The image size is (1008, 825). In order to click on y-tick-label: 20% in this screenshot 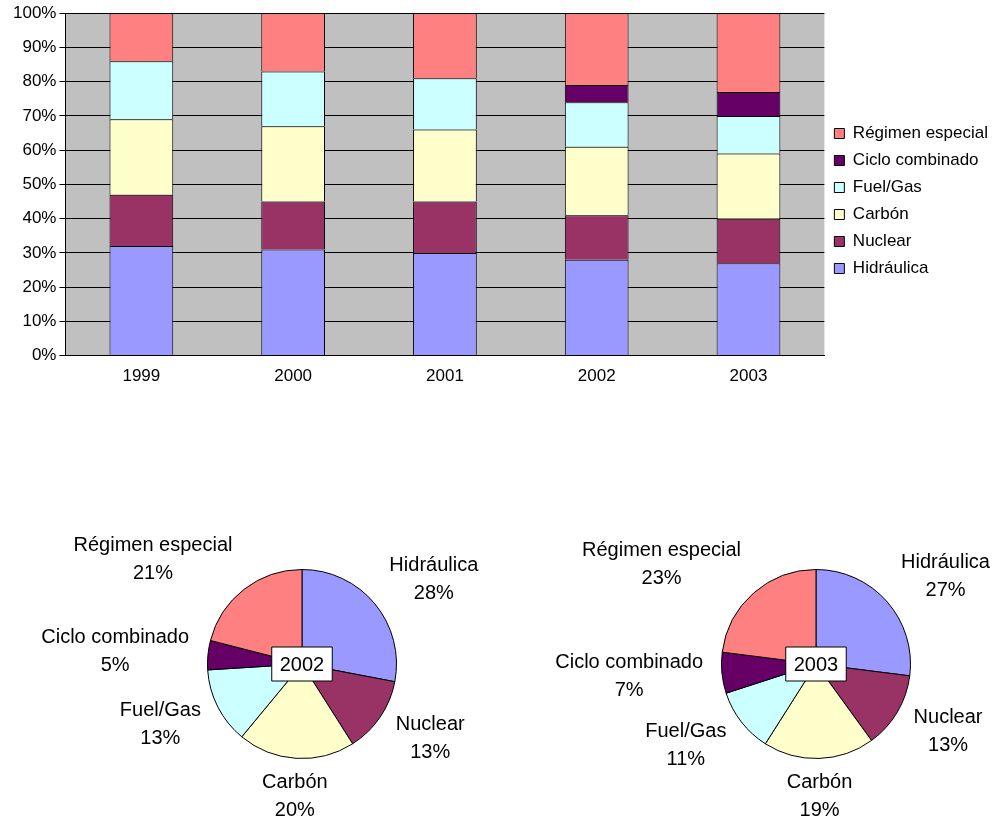, I will do `click(39, 286)`.